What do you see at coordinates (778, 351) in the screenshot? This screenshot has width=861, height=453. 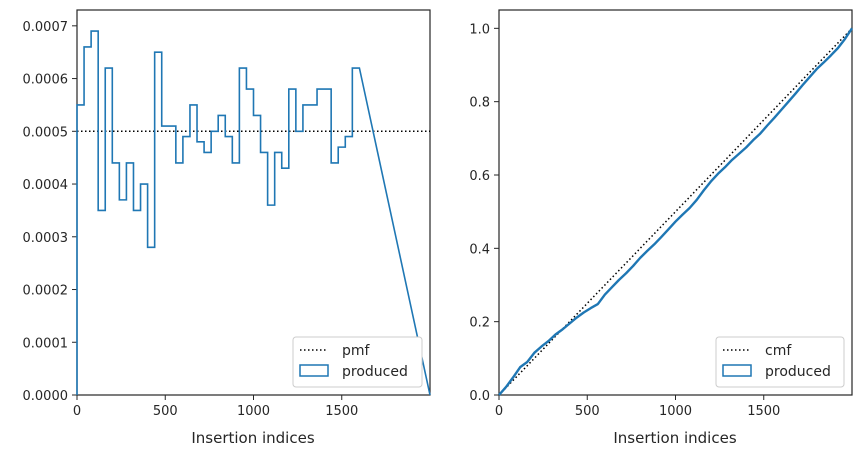 I see `legend-cmf-label: cmf` at bounding box center [778, 351].